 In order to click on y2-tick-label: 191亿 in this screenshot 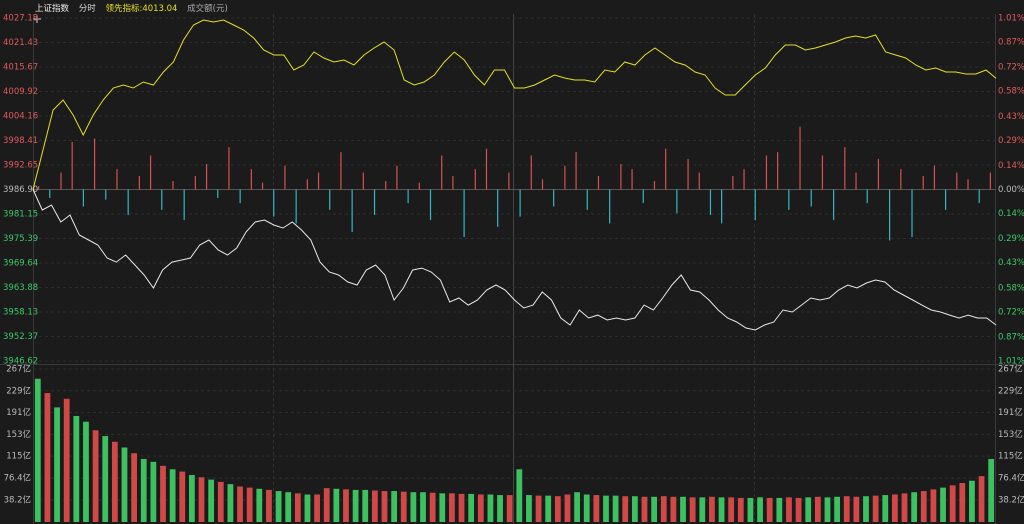, I will do `click(1010, 412)`.